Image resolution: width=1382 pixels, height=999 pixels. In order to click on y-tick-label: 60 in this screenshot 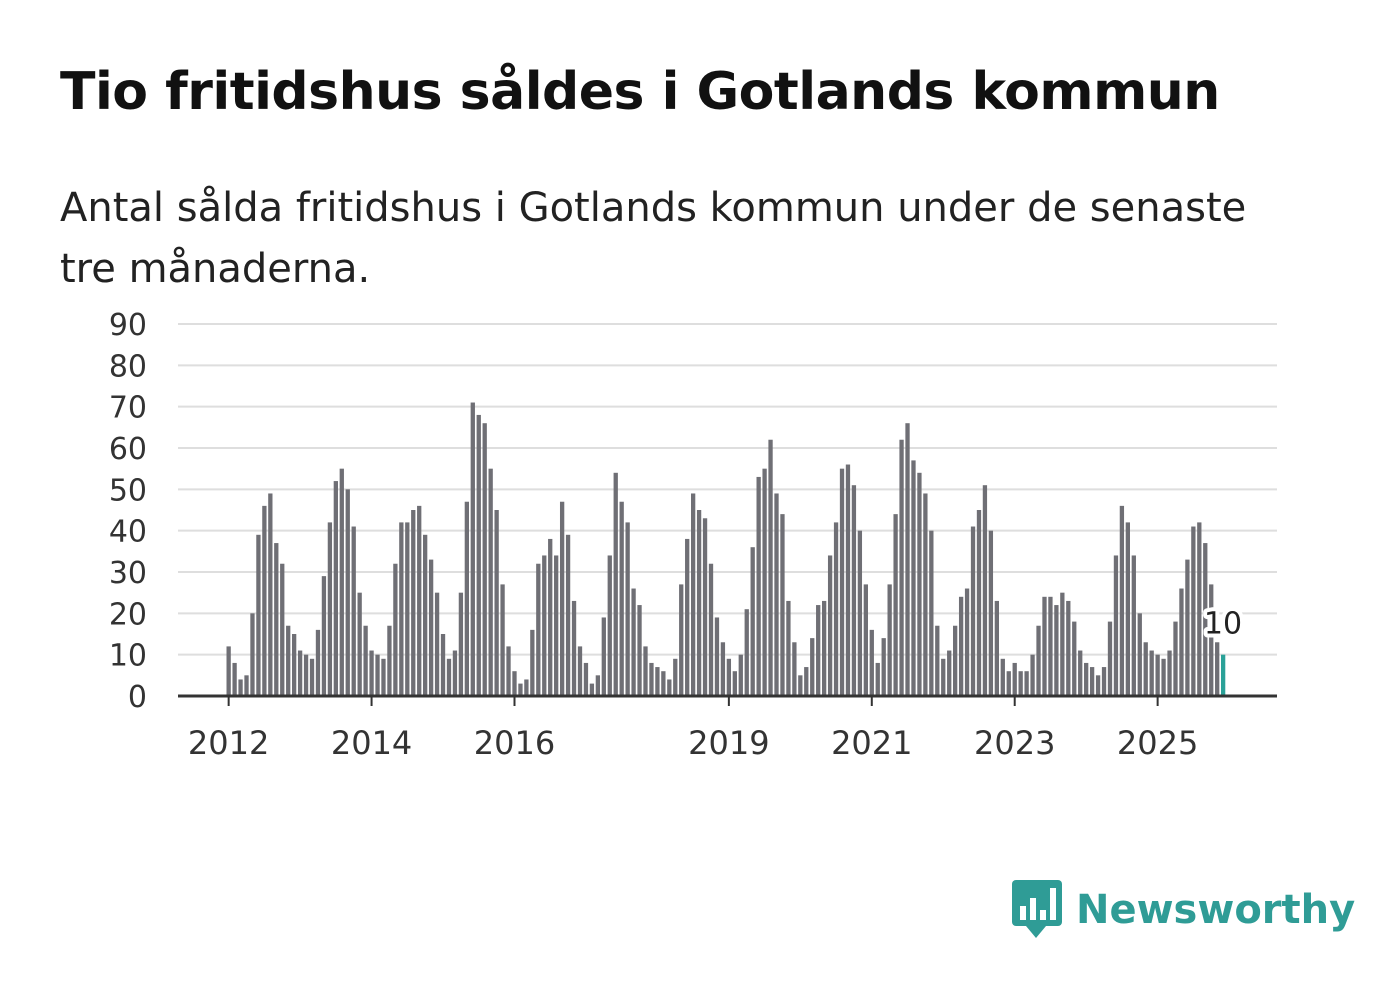, I will do `click(128, 449)`.